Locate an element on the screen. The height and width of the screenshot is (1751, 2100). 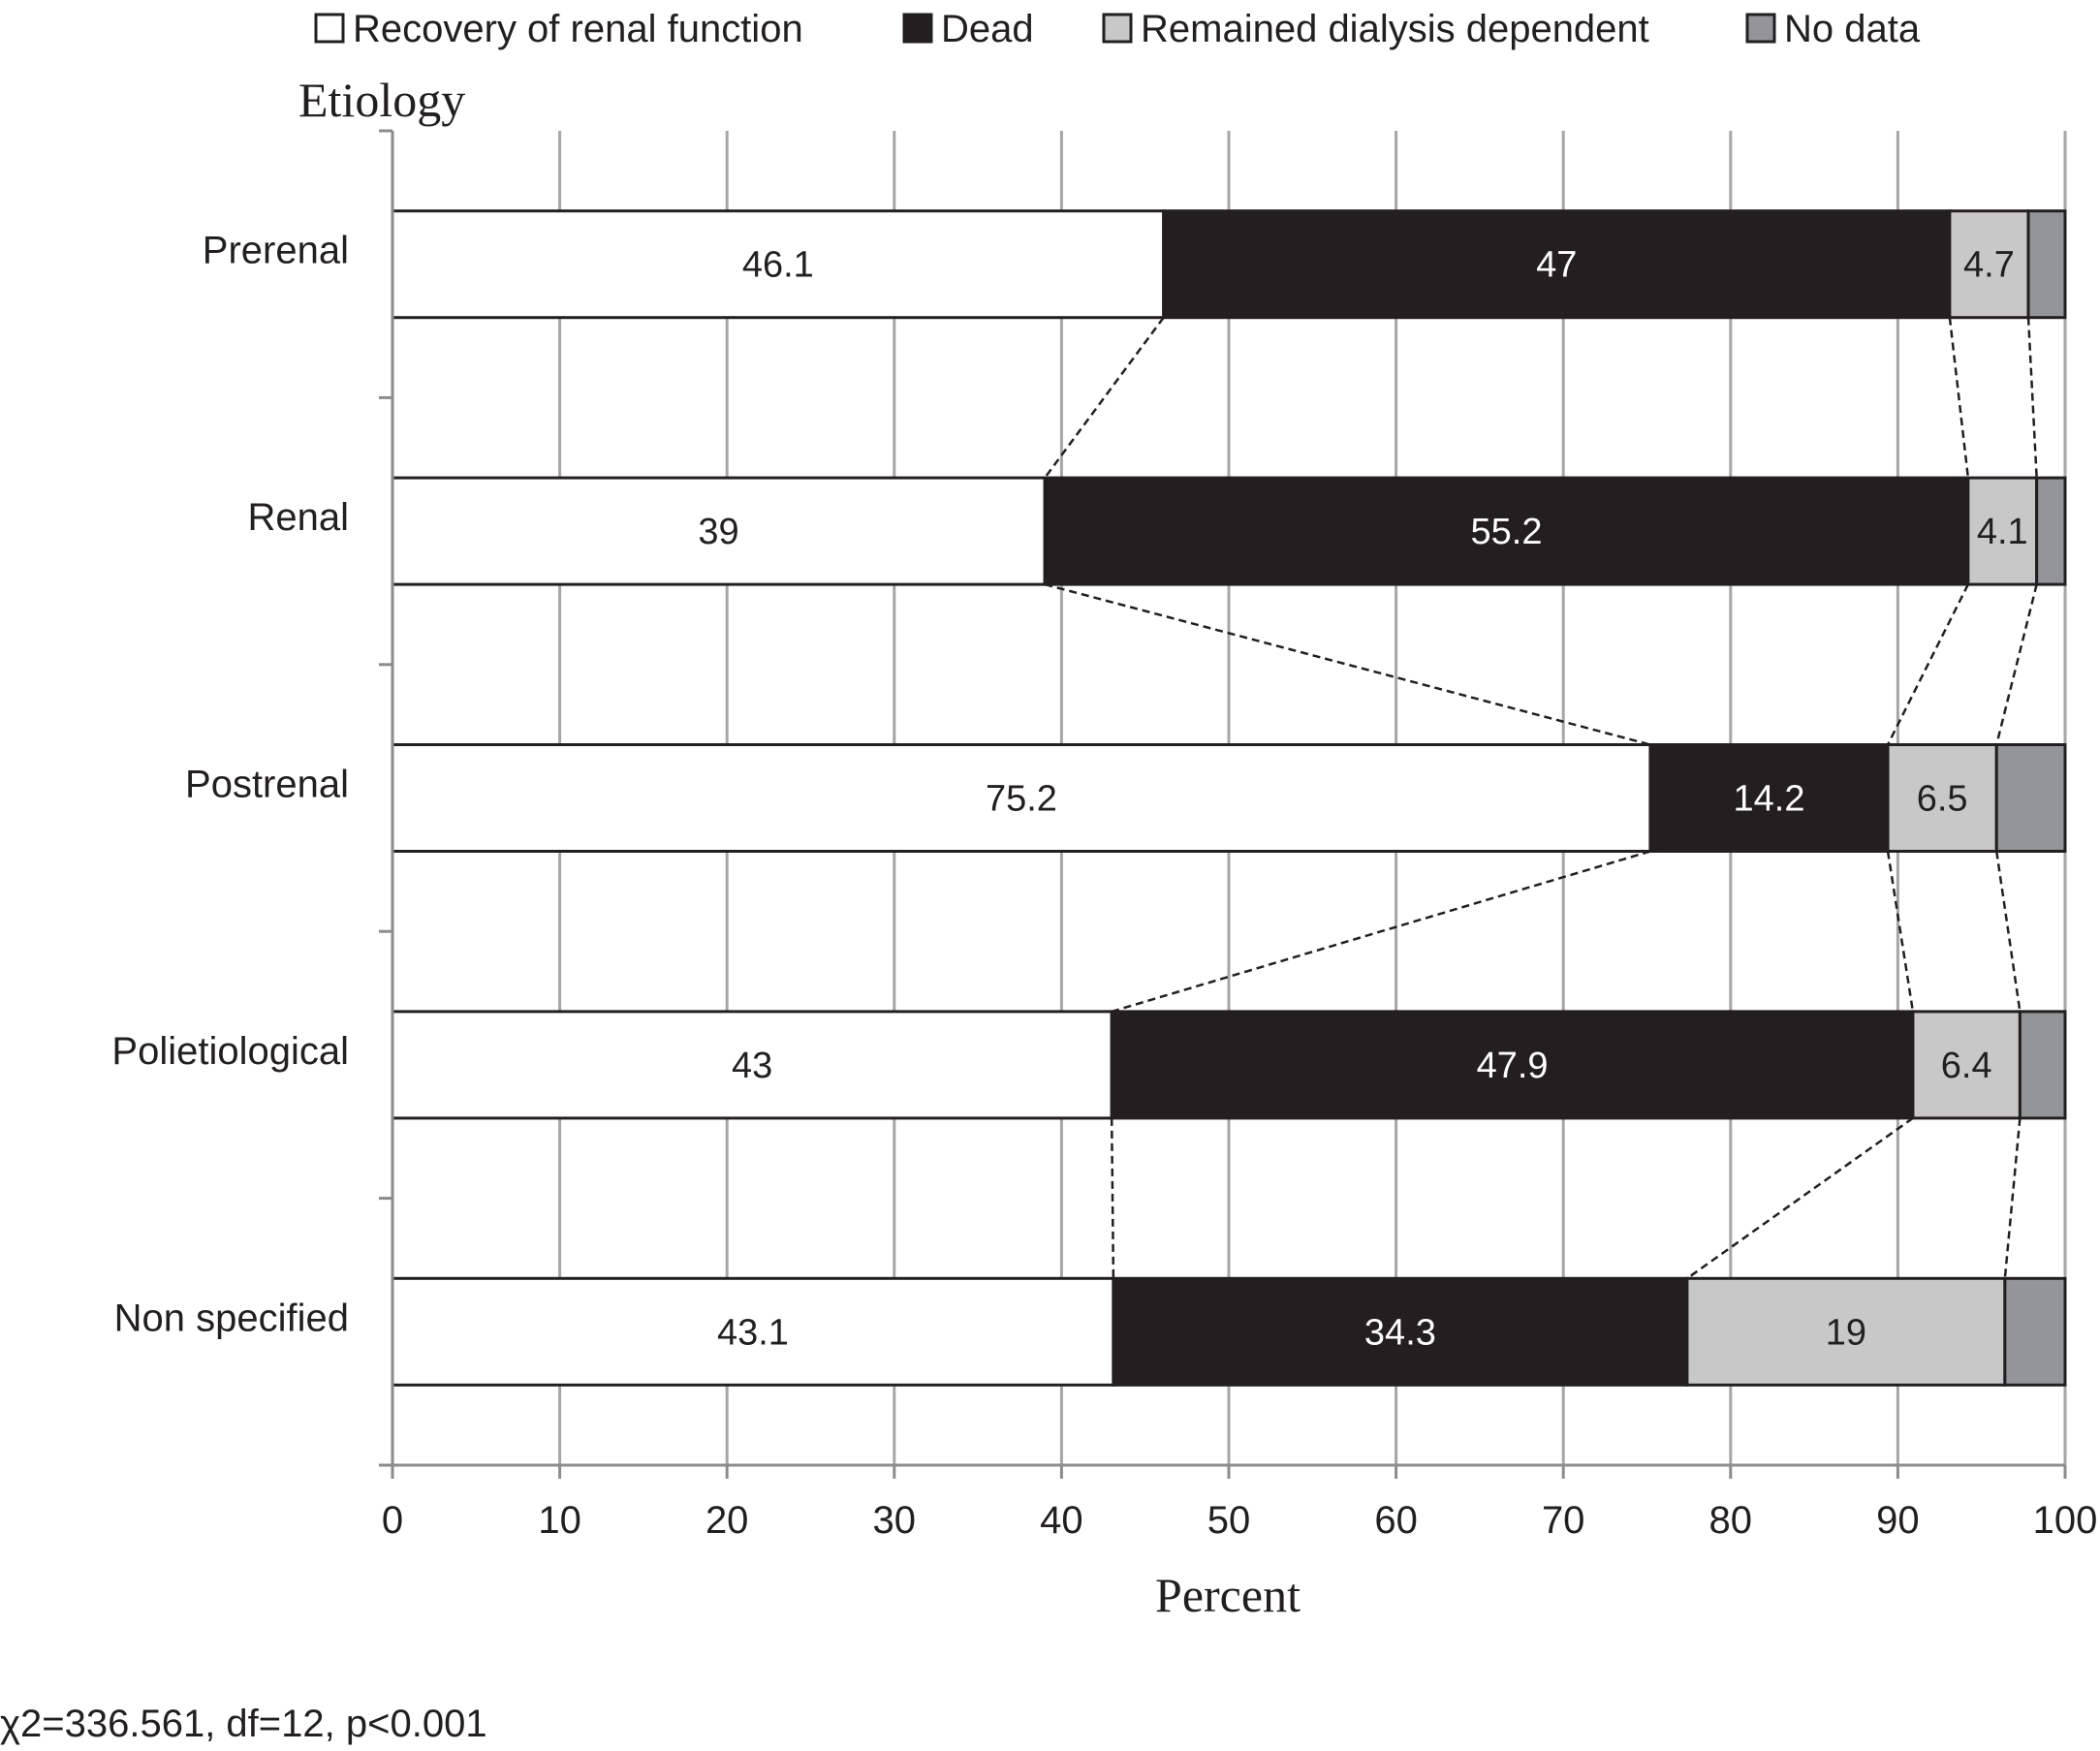
legend-label: No data is located at coordinates (1852, 29).